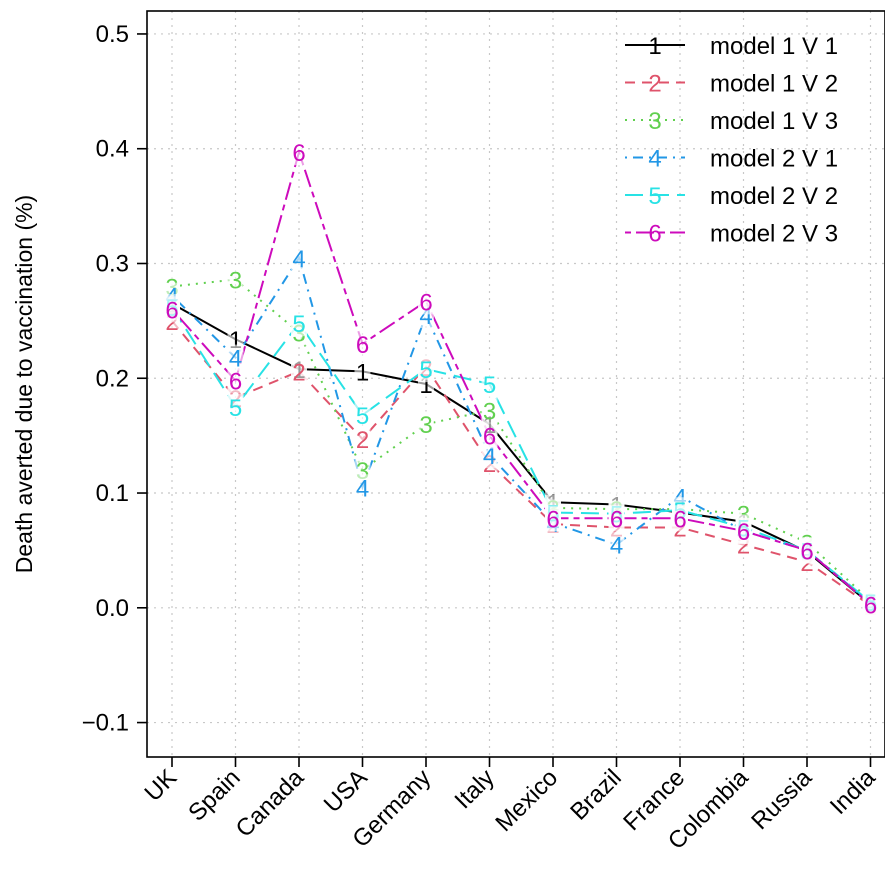  What do you see at coordinates (774, 84) in the screenshot?
I see `legend-label: model 1 V 2` at bounding box center [774, 84].